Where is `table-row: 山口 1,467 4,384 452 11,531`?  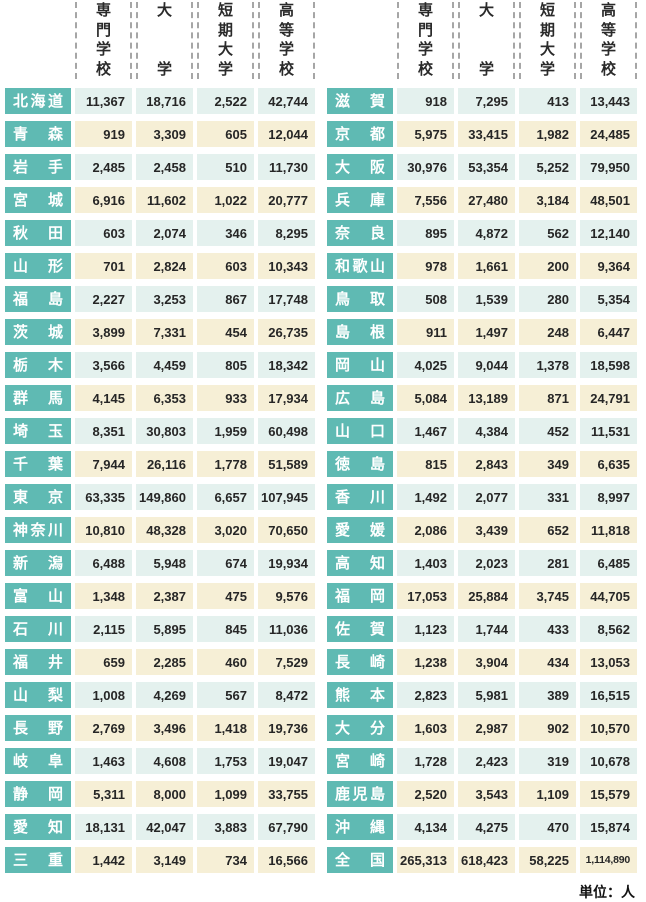 table-row: 山口 1,467 4,384 452 11,531 is located at coordinates (482, 431).